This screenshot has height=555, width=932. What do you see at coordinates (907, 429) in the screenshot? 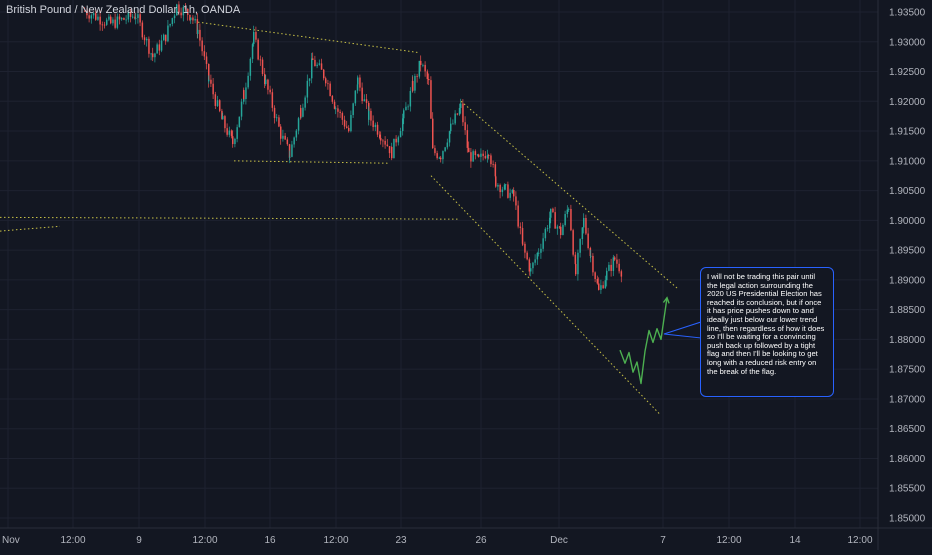
I see `price-tick-label: 1.86500` at bounding box center [907, 429].